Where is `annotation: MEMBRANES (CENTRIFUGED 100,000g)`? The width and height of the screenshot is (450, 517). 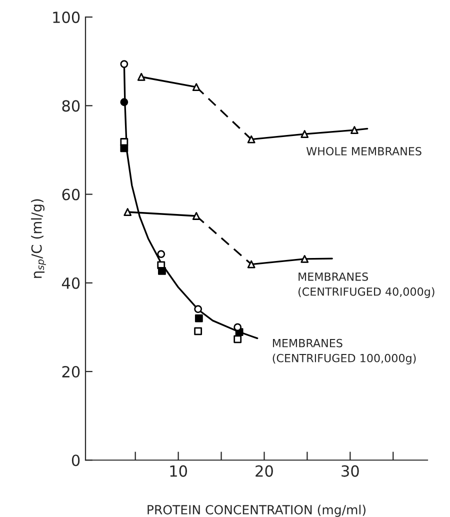
annotation: MEMBRANES (CENTRIFUGED 100,000g) is located at coordinates (344, 351).